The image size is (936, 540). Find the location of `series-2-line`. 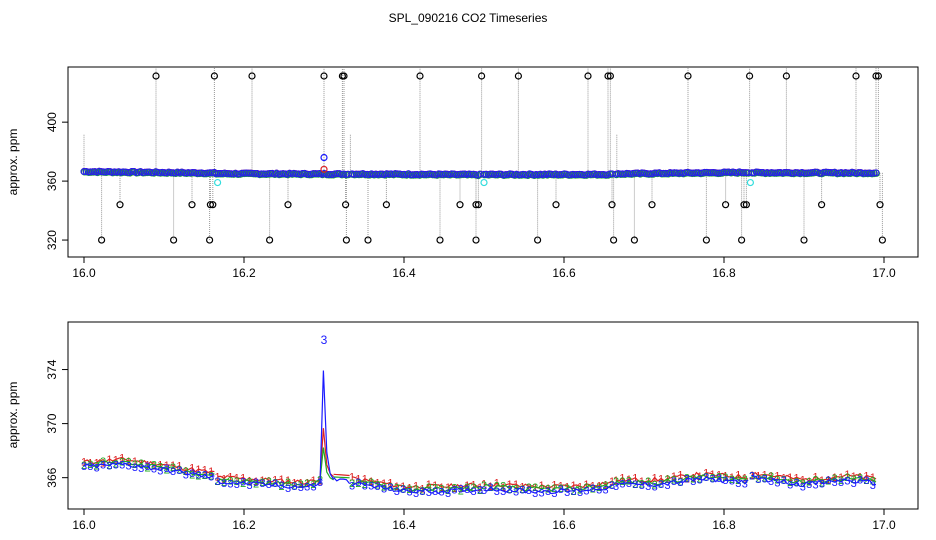

series-2-line is located at coordinates (682, 480).